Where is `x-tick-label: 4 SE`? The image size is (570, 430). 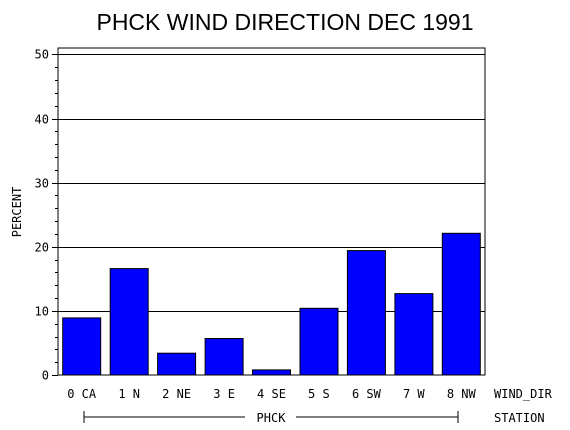
x-tick-label: 4 SE is located at coordinates (271, 394).